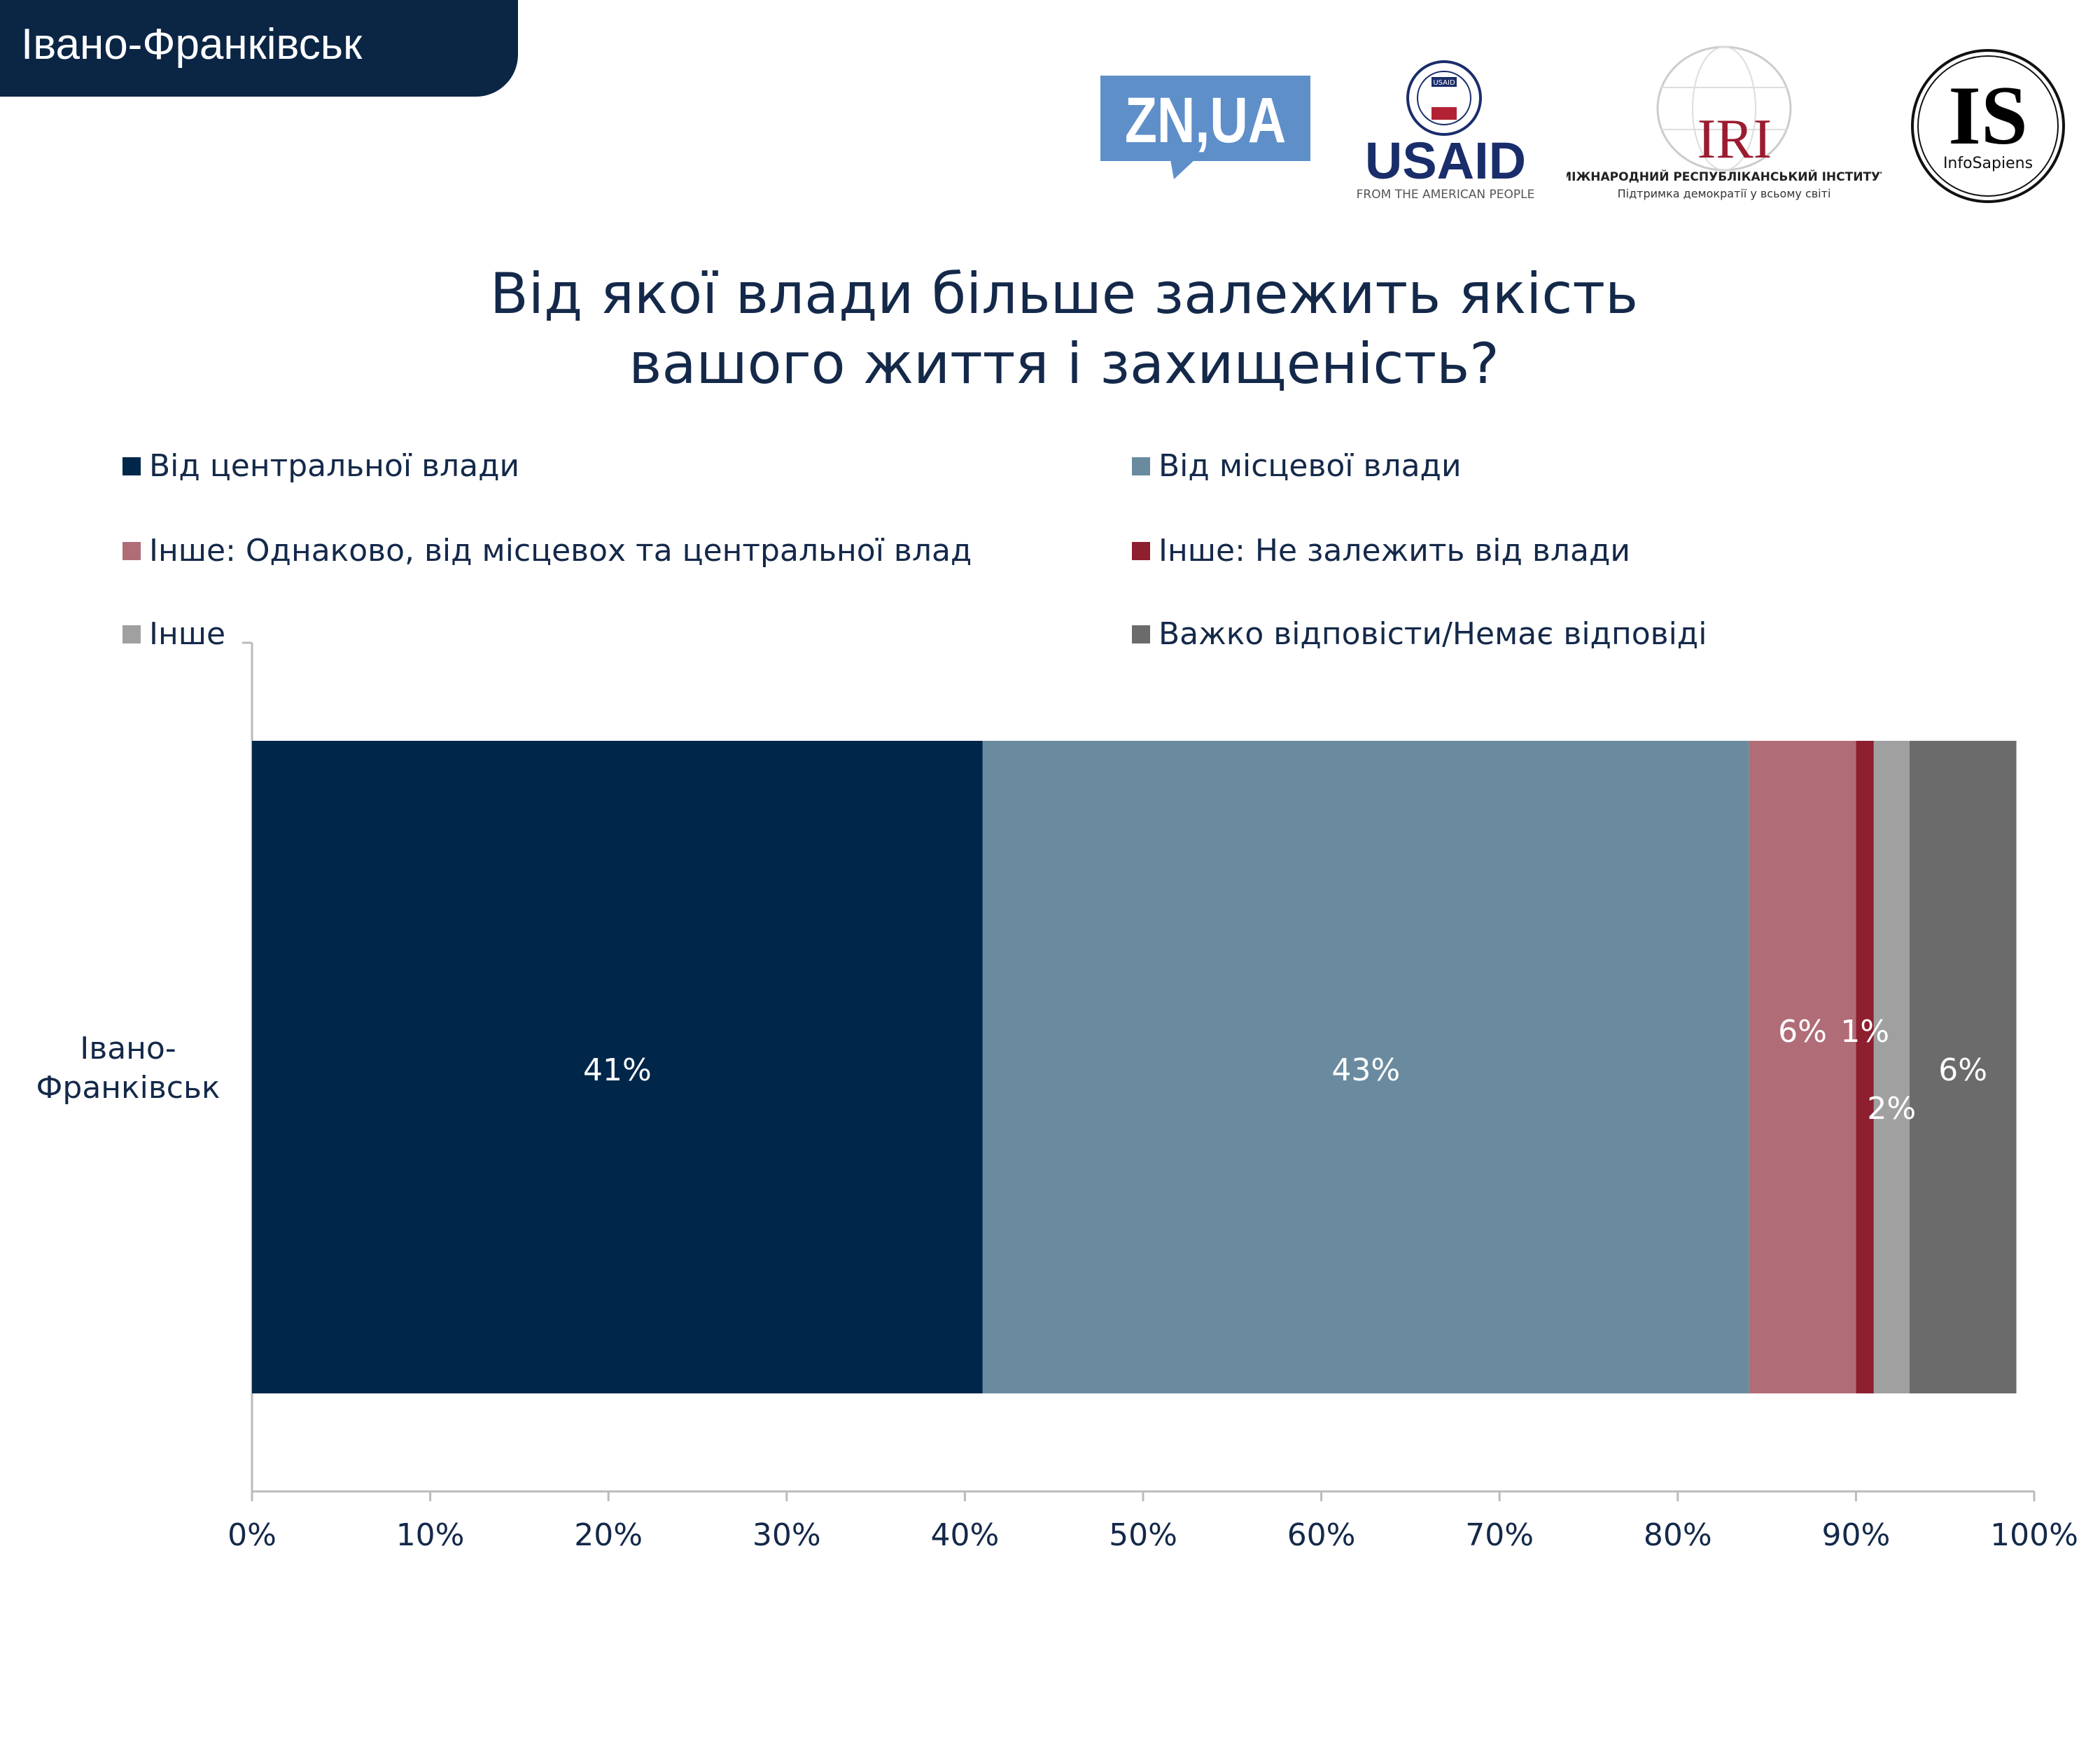 This screenshot has width=2100, height=1740. Describe the element at coordinates (192, 44) in the screenshot. I see `region-title: Івано-Франківськ` at that location.